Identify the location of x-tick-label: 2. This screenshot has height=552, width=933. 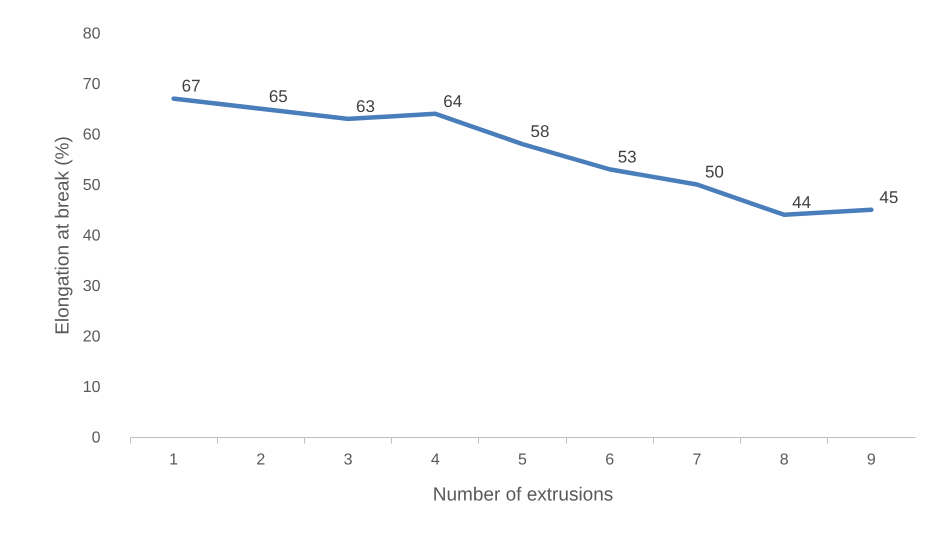
(261, 460).